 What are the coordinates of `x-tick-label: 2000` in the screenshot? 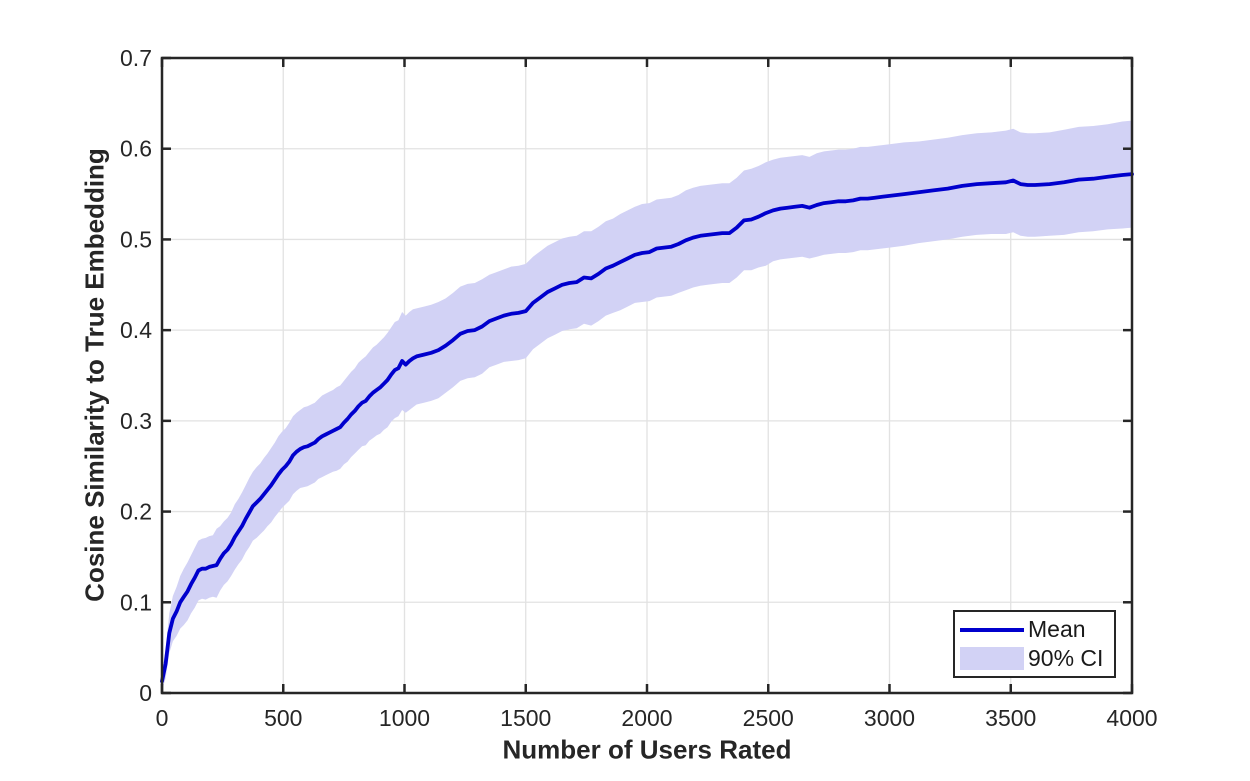 It's located at (646, 718).